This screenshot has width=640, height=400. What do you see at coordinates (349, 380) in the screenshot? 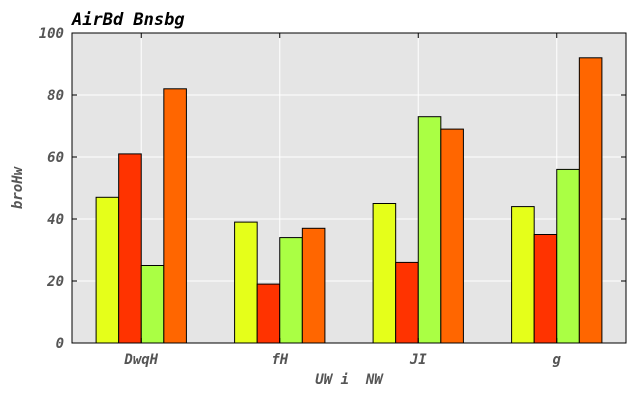
I see `x-axis-label: UW i NW` at bounding box center [349, 380].